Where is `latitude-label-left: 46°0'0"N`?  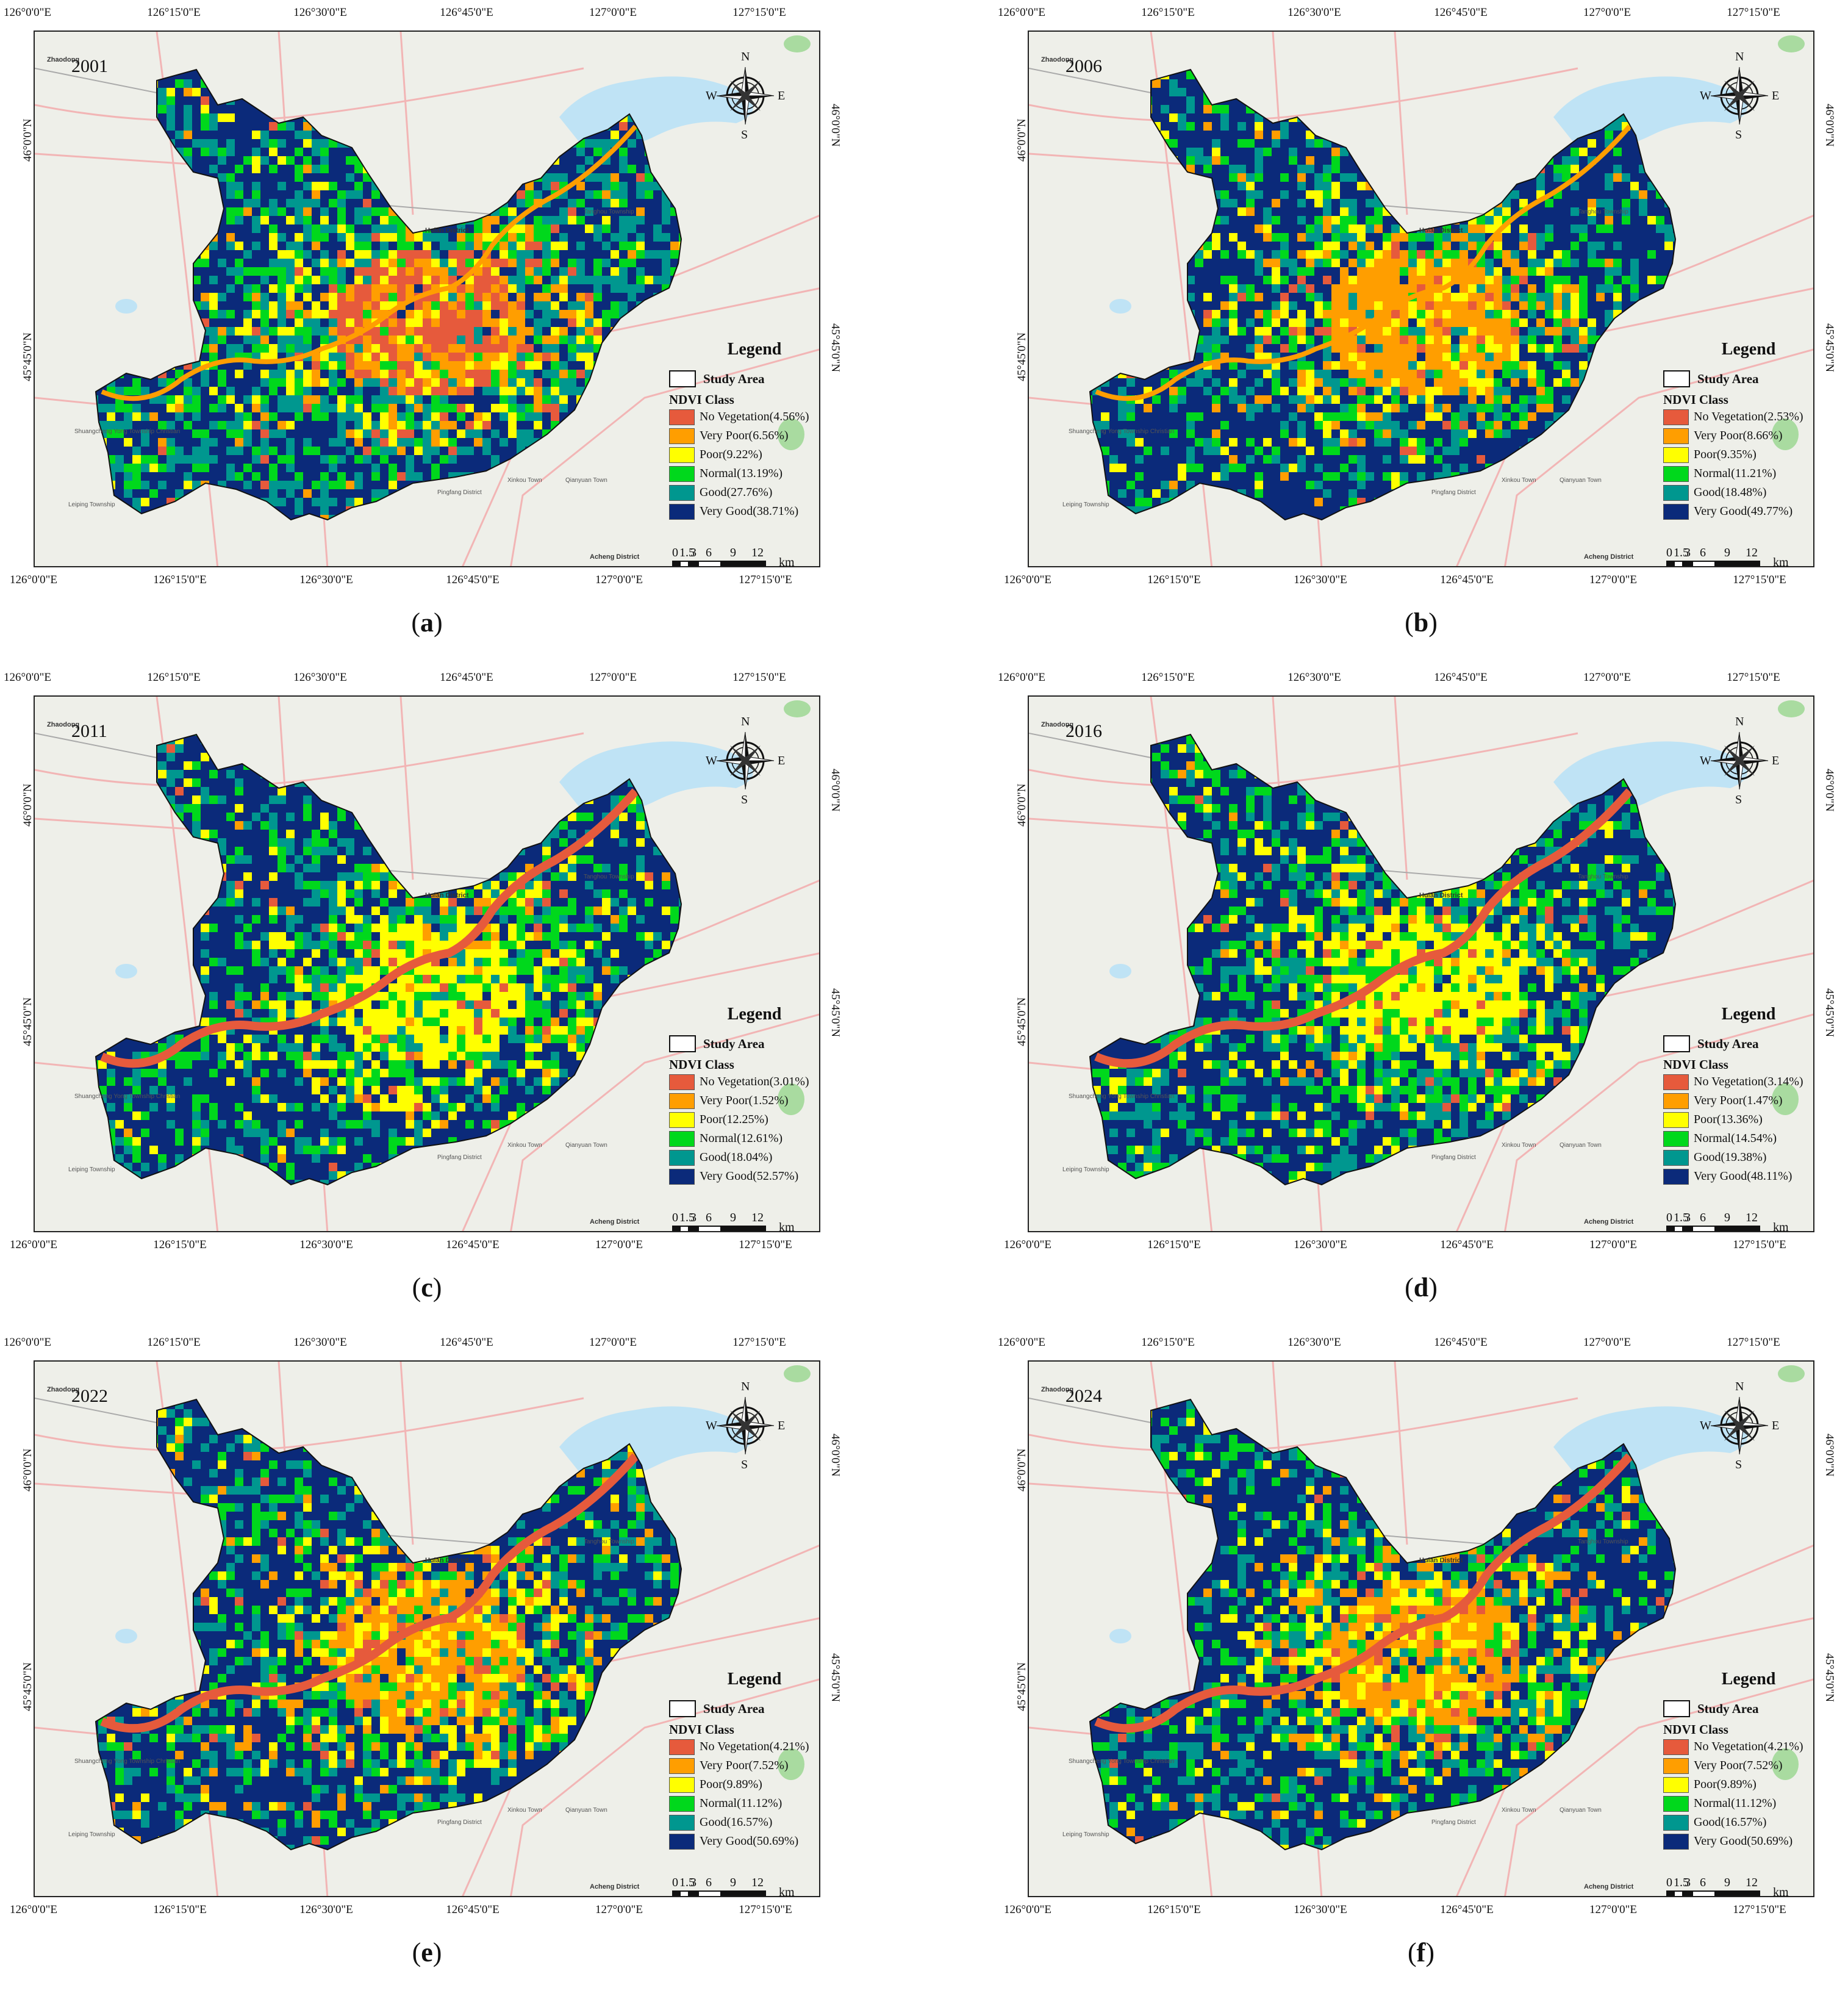
latitude-label-left: 46°0'0"N is located at coordinates (1021, 1470).